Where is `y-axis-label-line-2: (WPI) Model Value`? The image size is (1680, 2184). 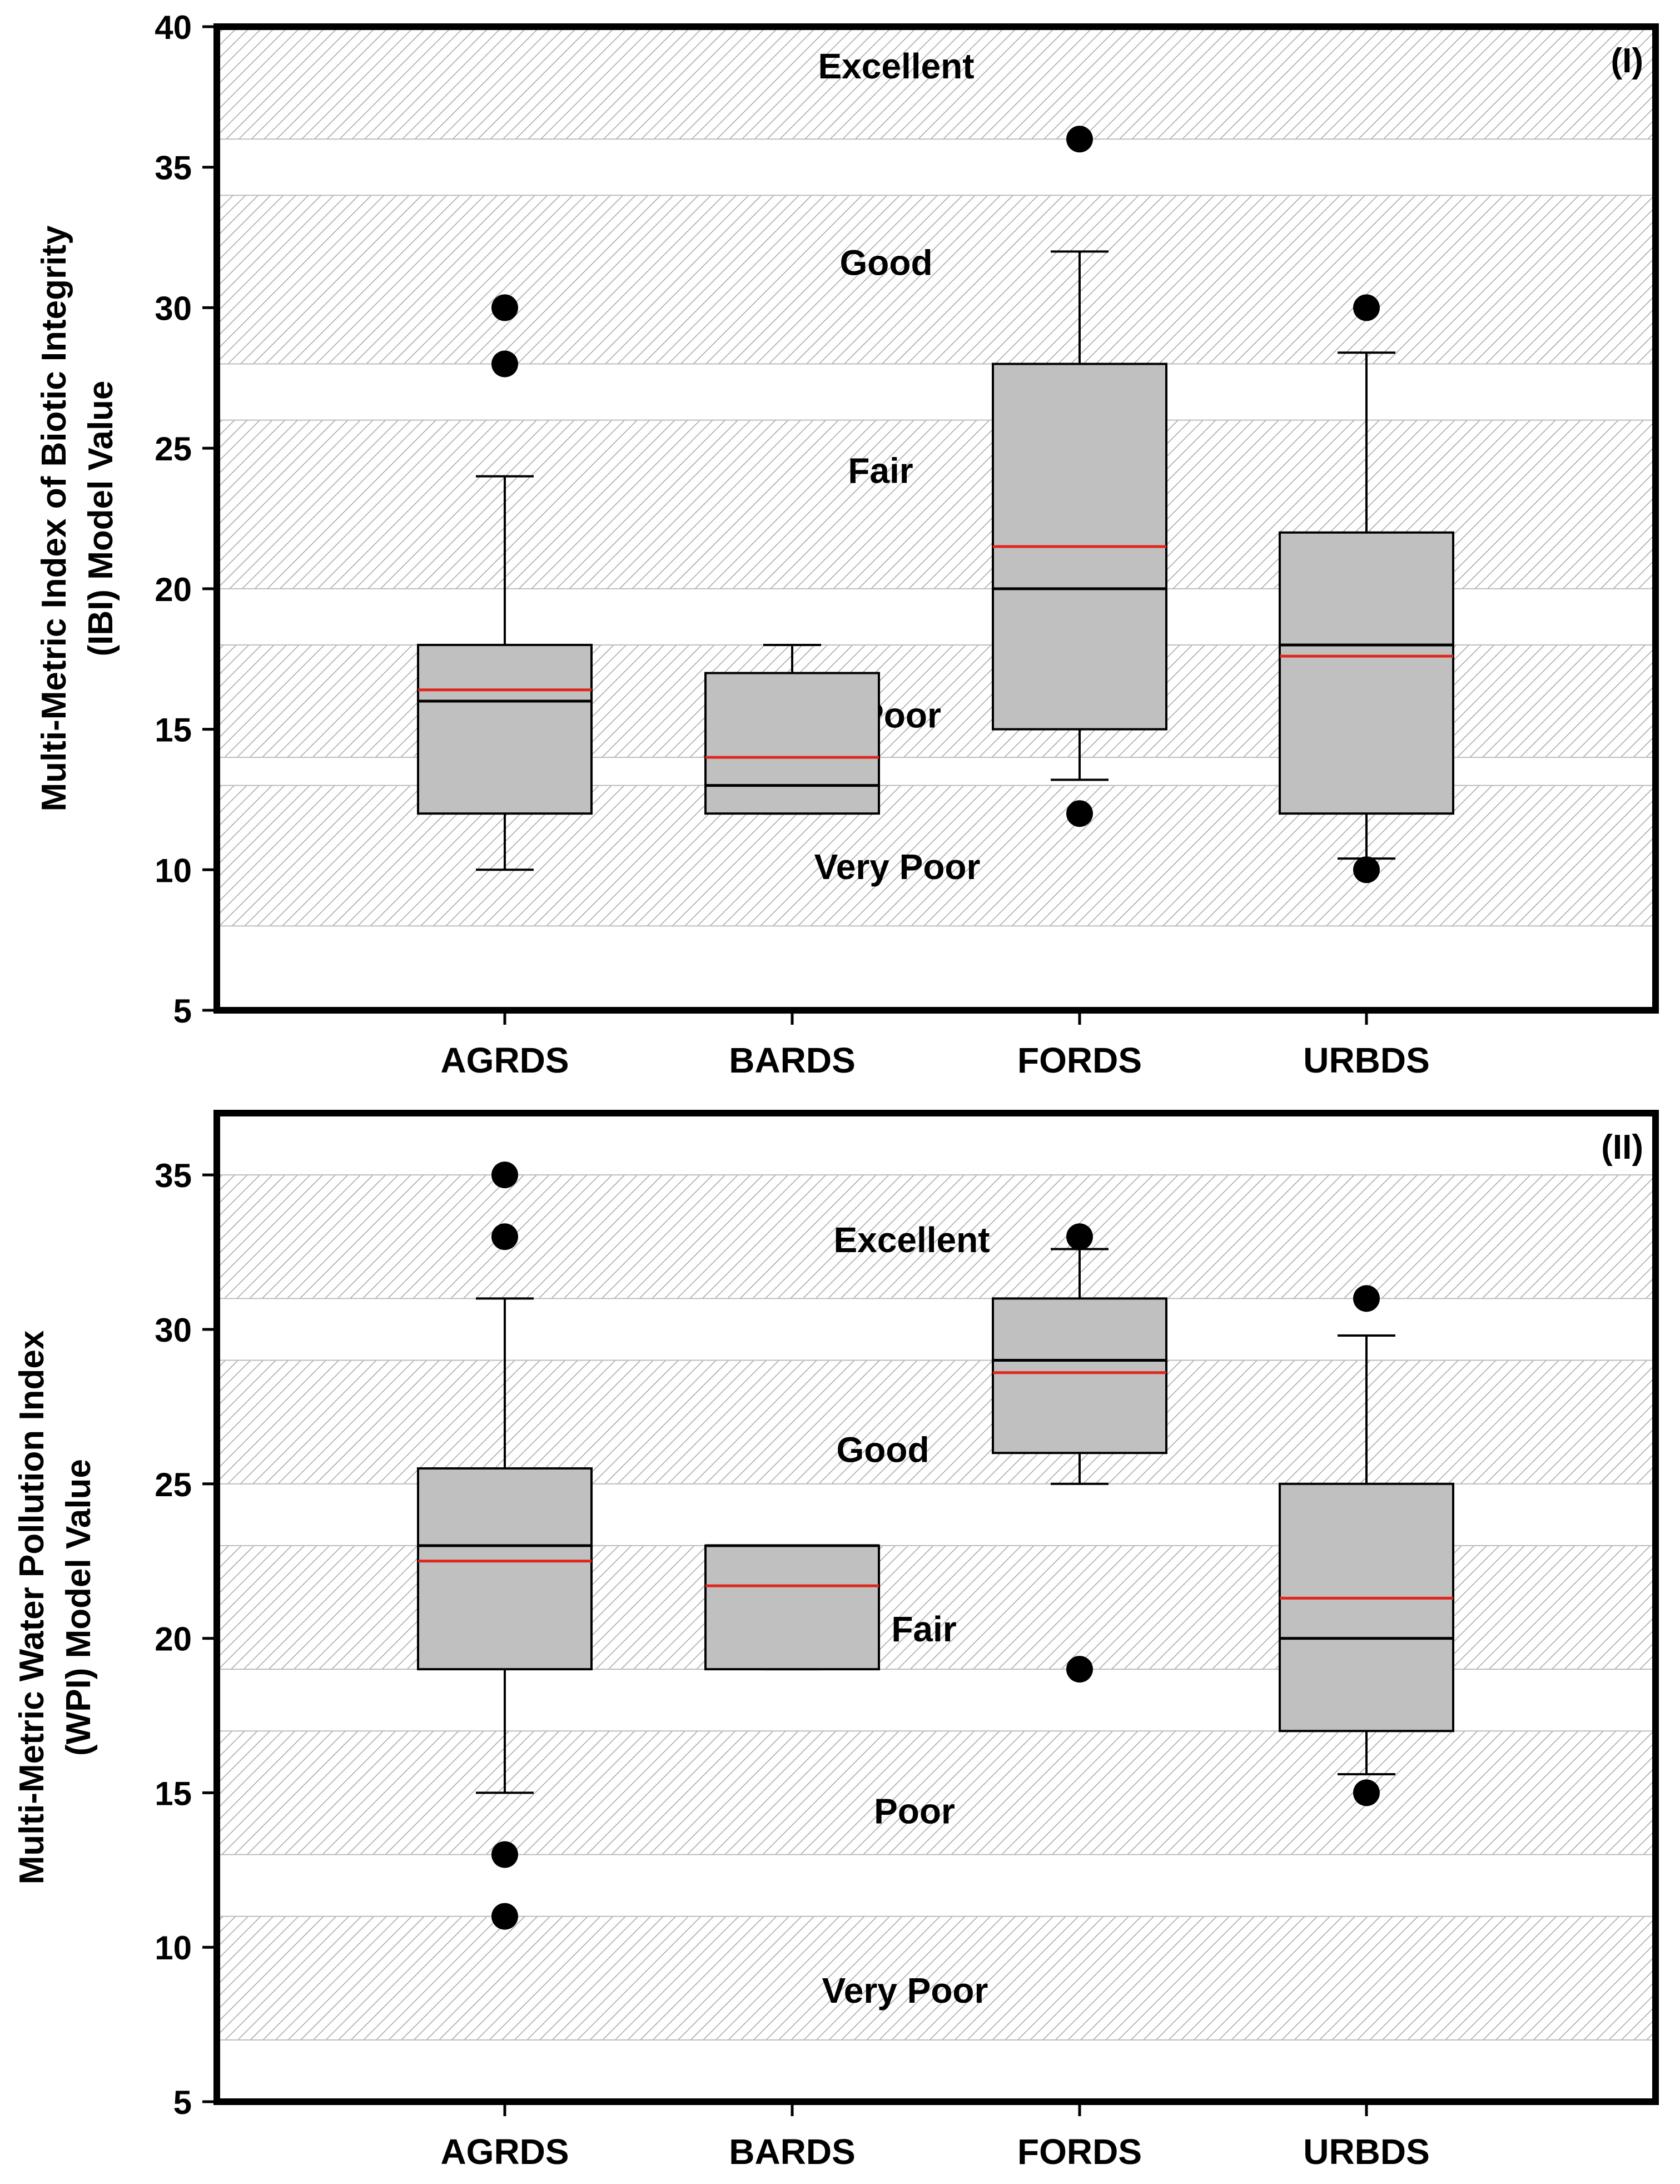
y-axis-label-line-2: (WPI) Model Value is located at coordinates (78, 1607).